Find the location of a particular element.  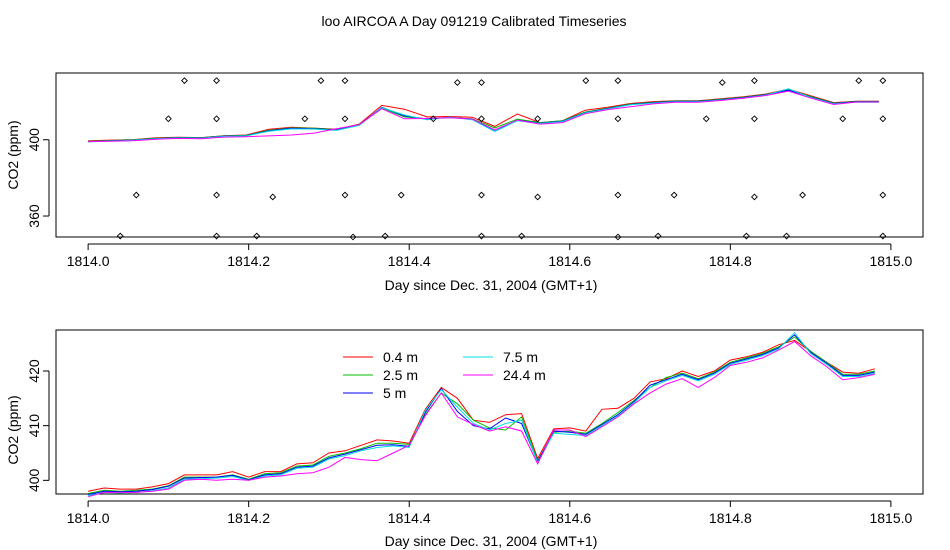

top-x-axis: 1814.0 1814.2 1814.4 1814.6 1814.8 1815.0 is located at coordinates (490, 256).